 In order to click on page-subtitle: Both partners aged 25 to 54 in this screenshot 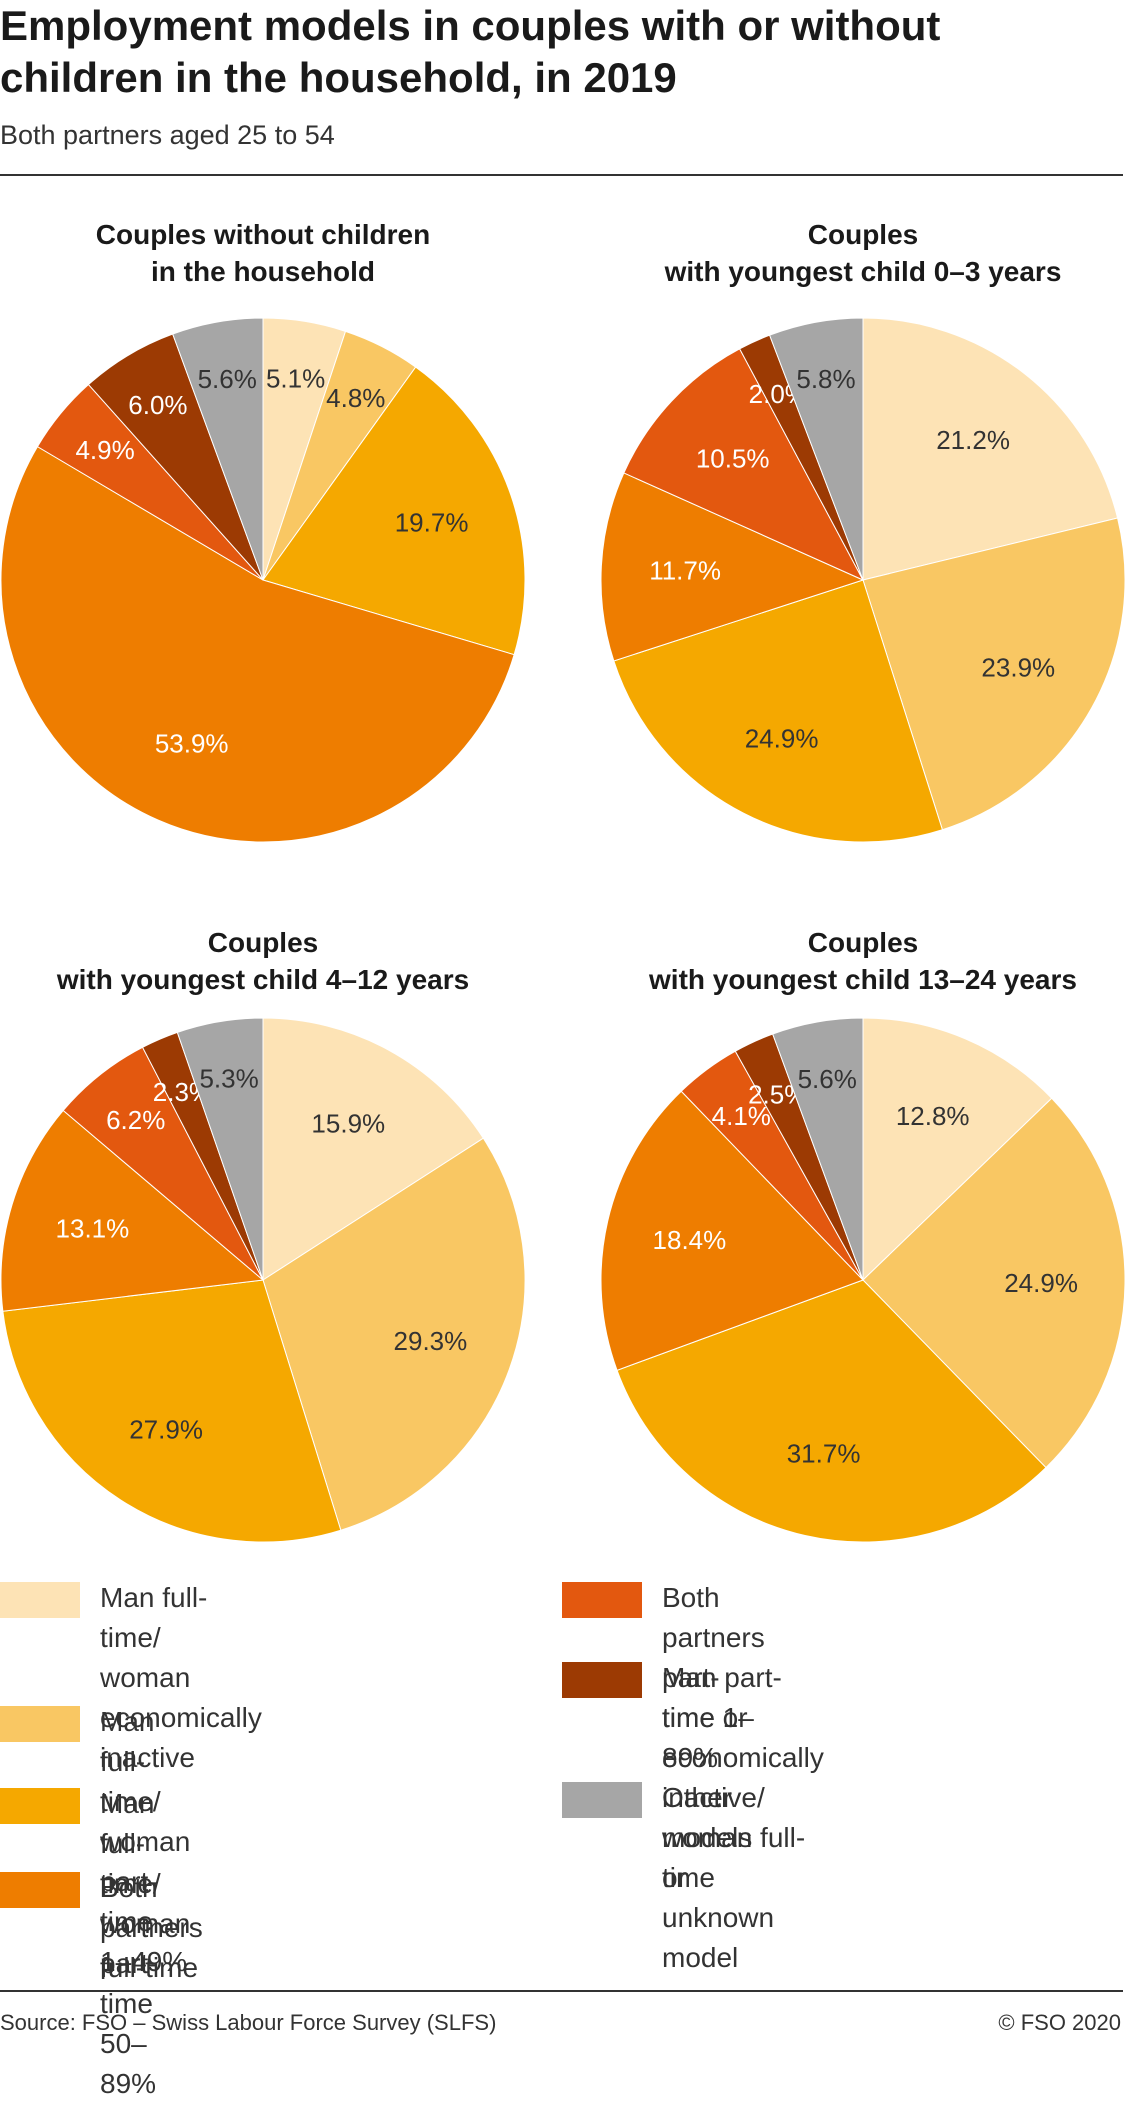, I will do `click(167, 135)`.